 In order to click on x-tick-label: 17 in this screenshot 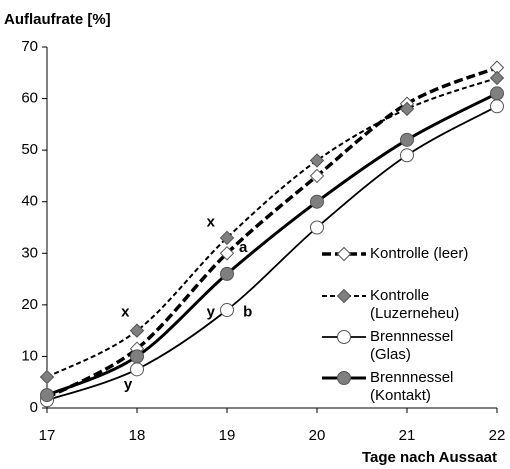, I will do `click(47, 435)`.